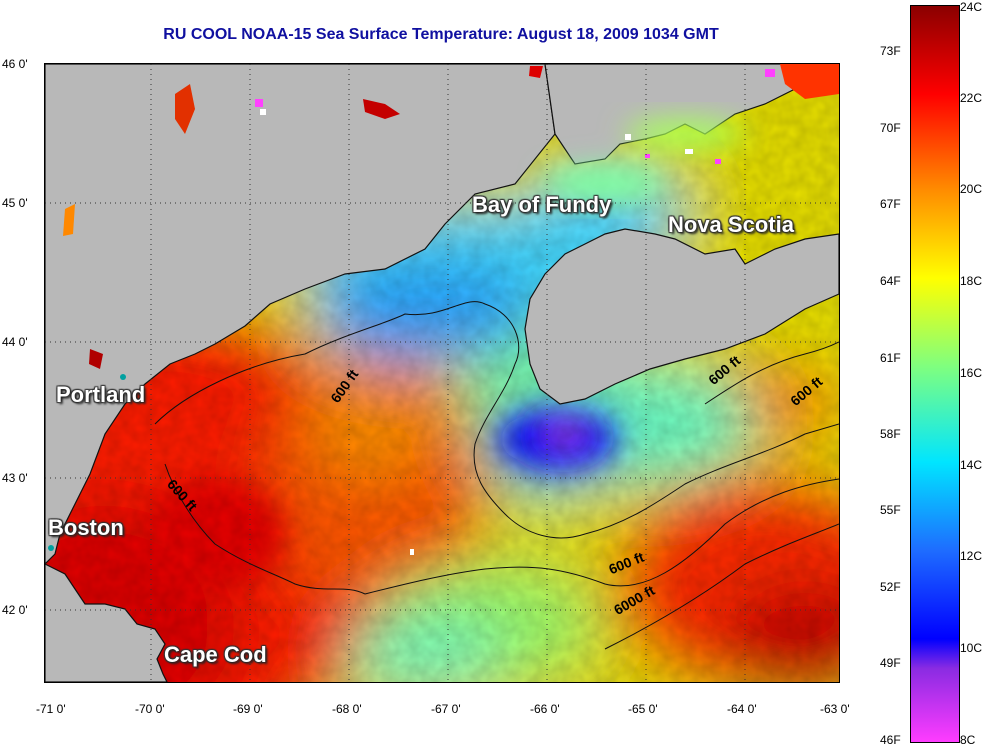 Image resolution: width=984 pixels, height=754 pixels. What do you see at coordinates (742, 709) in the screenshot?
I see `lon-label-64: -64 0'` at bounding box center [742, 709].